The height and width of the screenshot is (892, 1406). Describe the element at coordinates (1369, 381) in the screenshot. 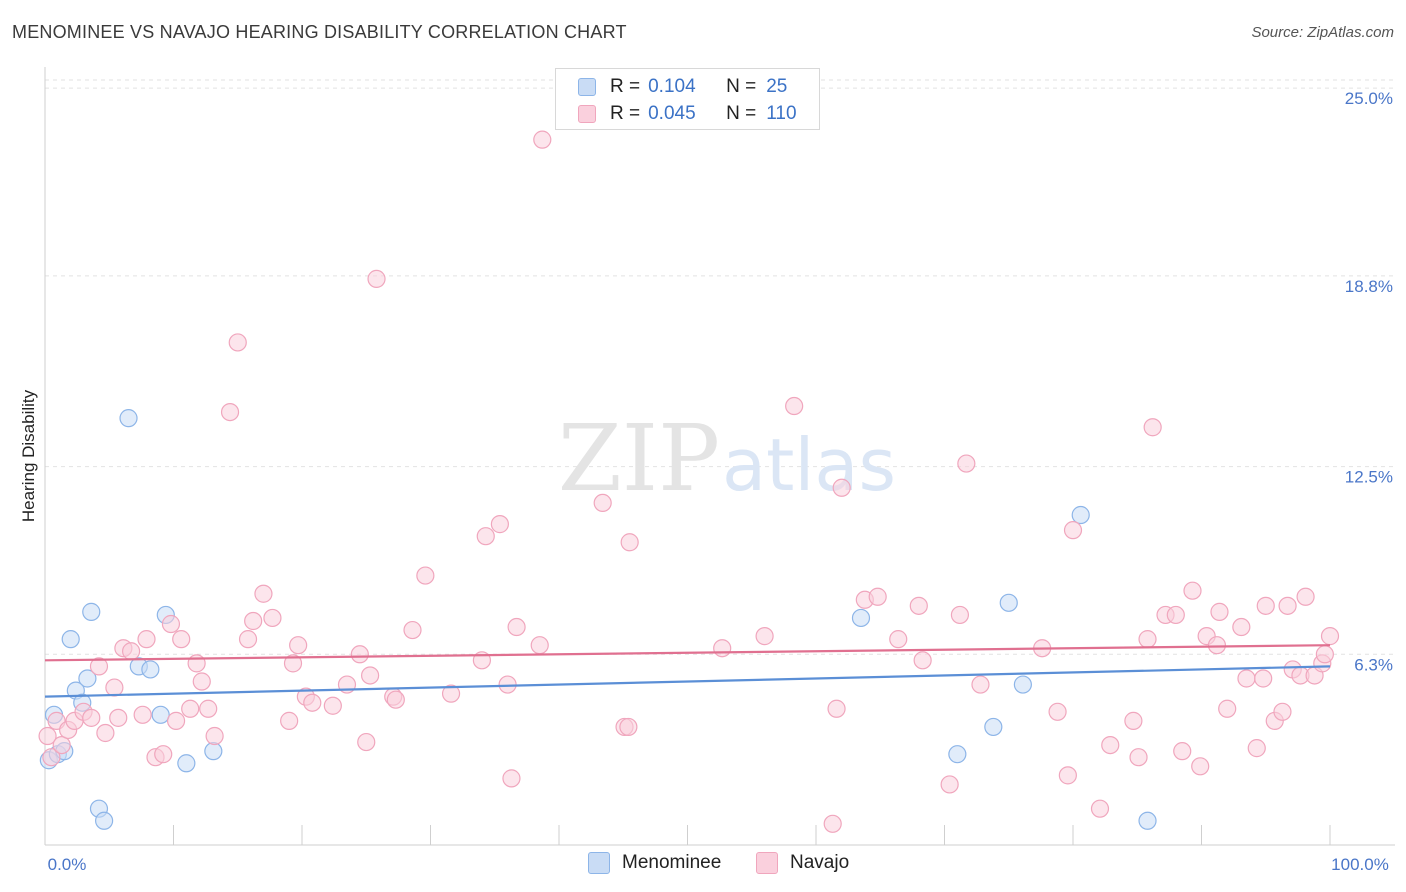

I see `y-tick-labels: 6.3% 12.5% 18.8% 25.0%` at that location.